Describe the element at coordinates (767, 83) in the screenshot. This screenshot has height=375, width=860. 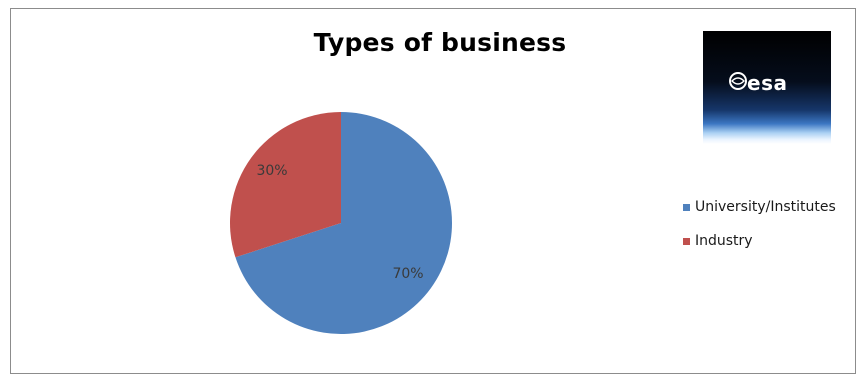
I see `logo-text: esa` at that location.